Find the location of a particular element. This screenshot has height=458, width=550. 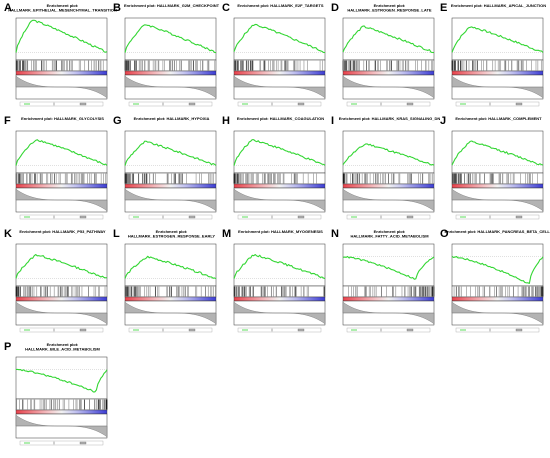

panel-F: F Enrichment plot: HALLMARK_GLYCOLYSIS is located at coordinates (56, 167).